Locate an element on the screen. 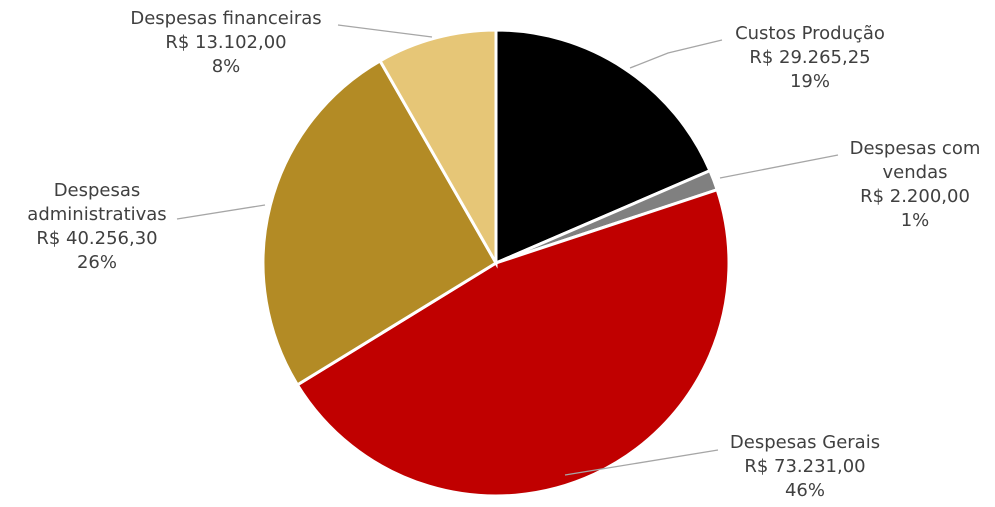 This screenshot has width=995, height=507. data-label-percent: 8% is located at coordinates (226, 66).